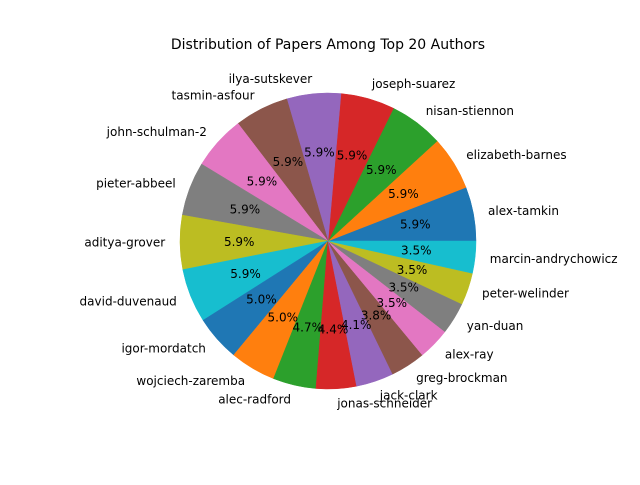 The width and height of the screenshot is (640, 485). Describe the element at coordinates (356, 325) in the screenshot. I see `percent-label: 4.1%` at that location.